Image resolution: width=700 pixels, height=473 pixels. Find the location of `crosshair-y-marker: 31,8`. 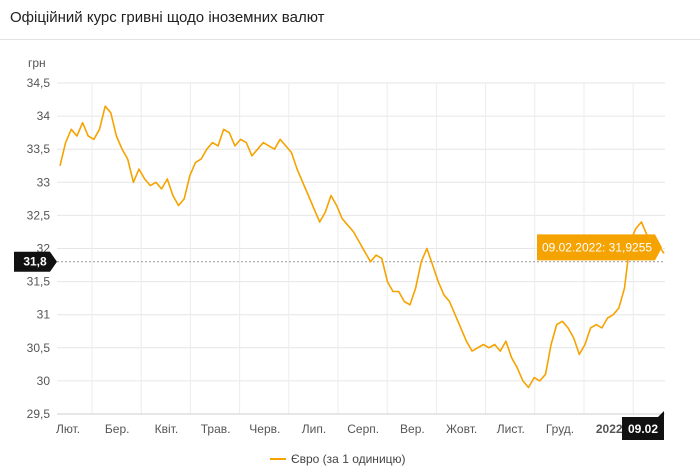

crosshair-y-marker: 31,8 is located at coordinates (35, 261).